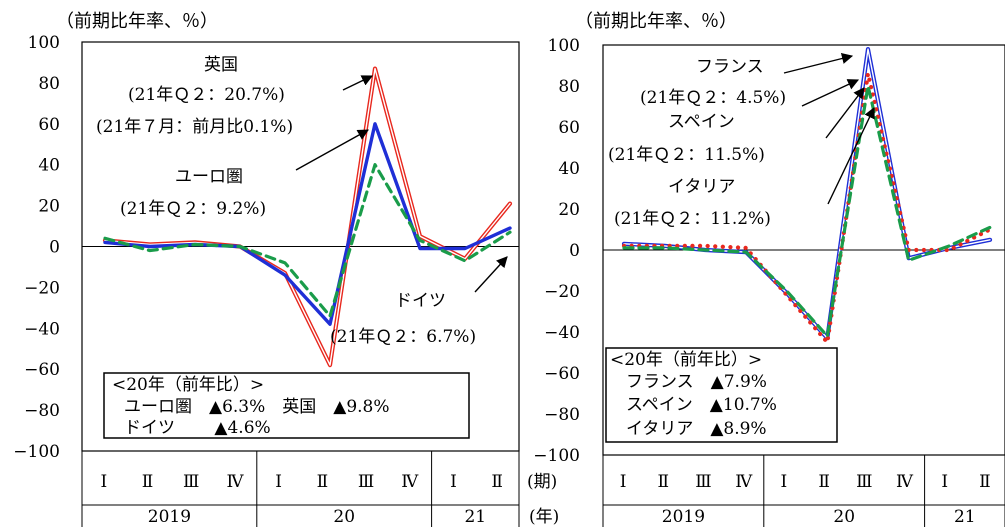  What do you see at coordinates (845, 113) in the screenshot?
I see `annotation-es-arrow2` at bounding box center [845, 113].